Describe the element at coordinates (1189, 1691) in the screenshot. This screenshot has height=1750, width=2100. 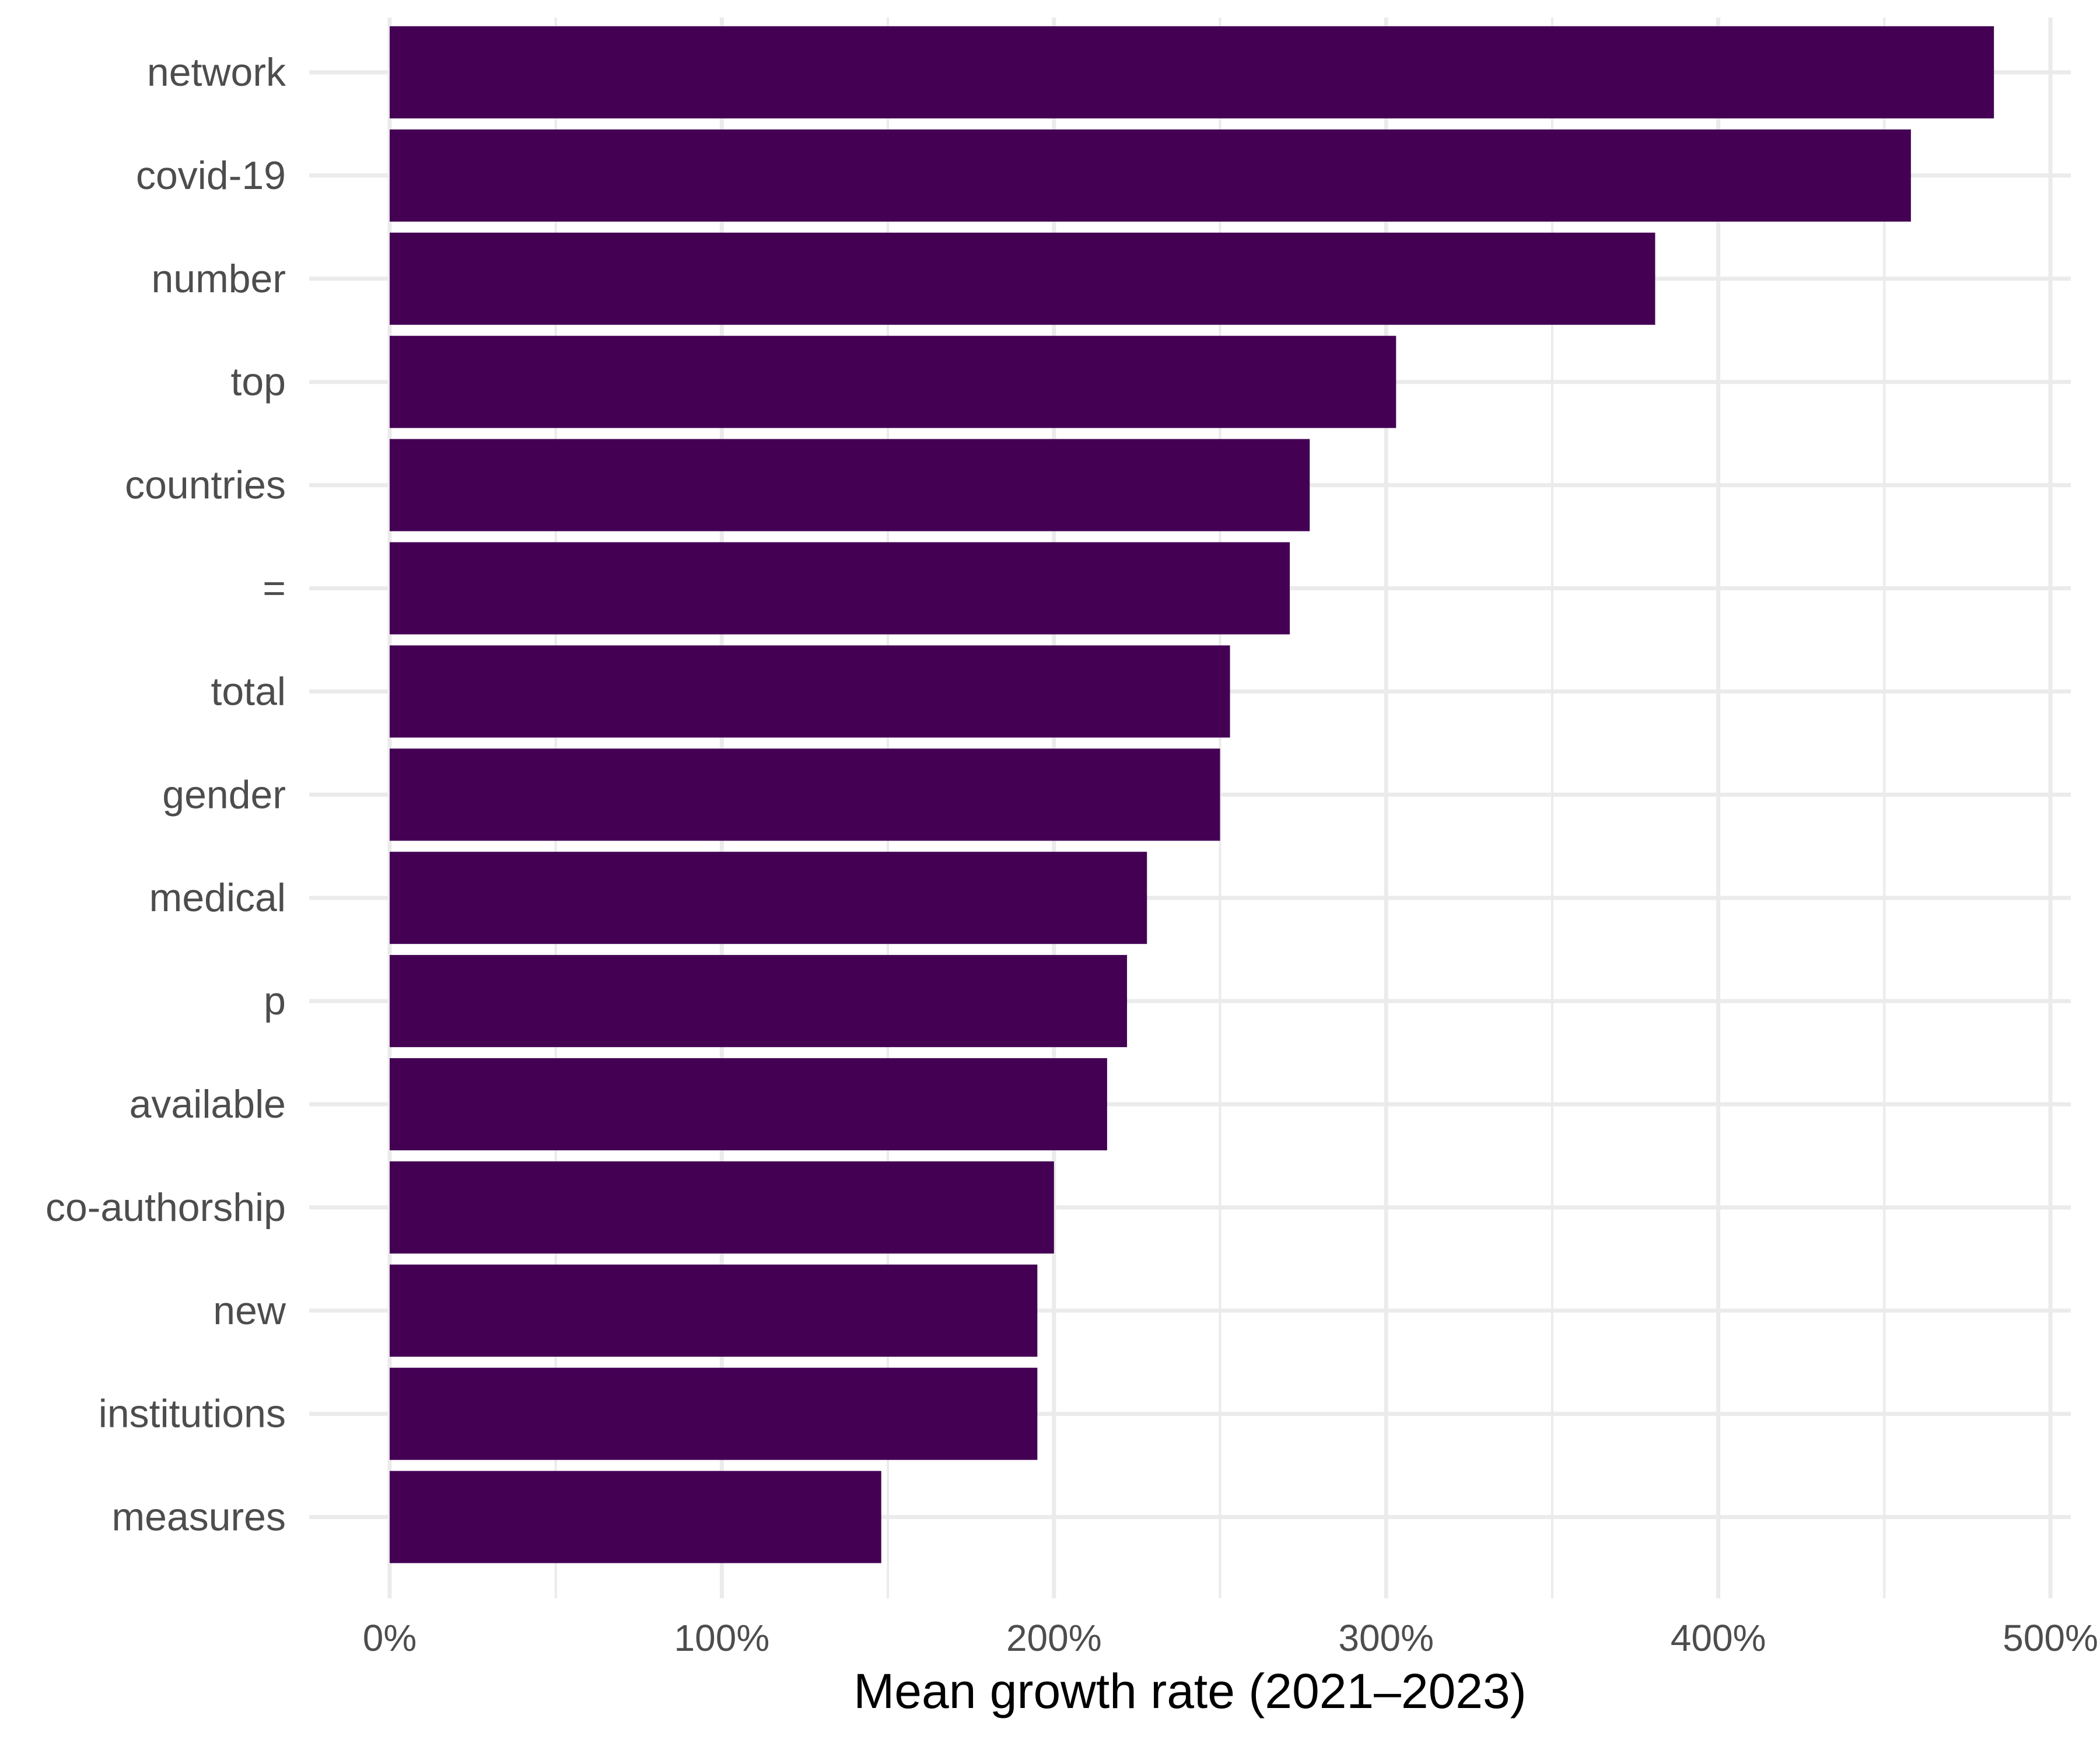
I see `x-axis-title: Mean growth rate (2021–2023)` at that location.